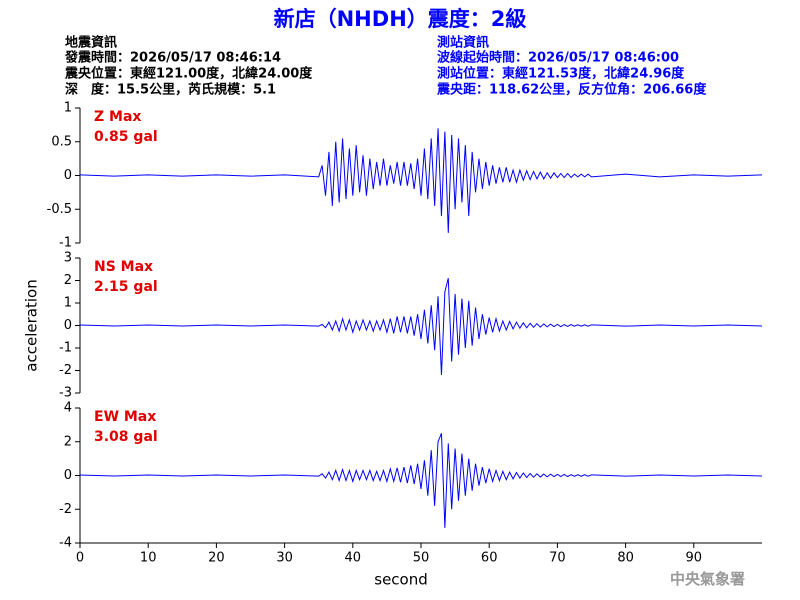 Image resolution: width=800 pixels, height=600 pixels. Describe the element at coordinates (117, 117) in the screenshot. I see `panel-label: Z Max` at that location.